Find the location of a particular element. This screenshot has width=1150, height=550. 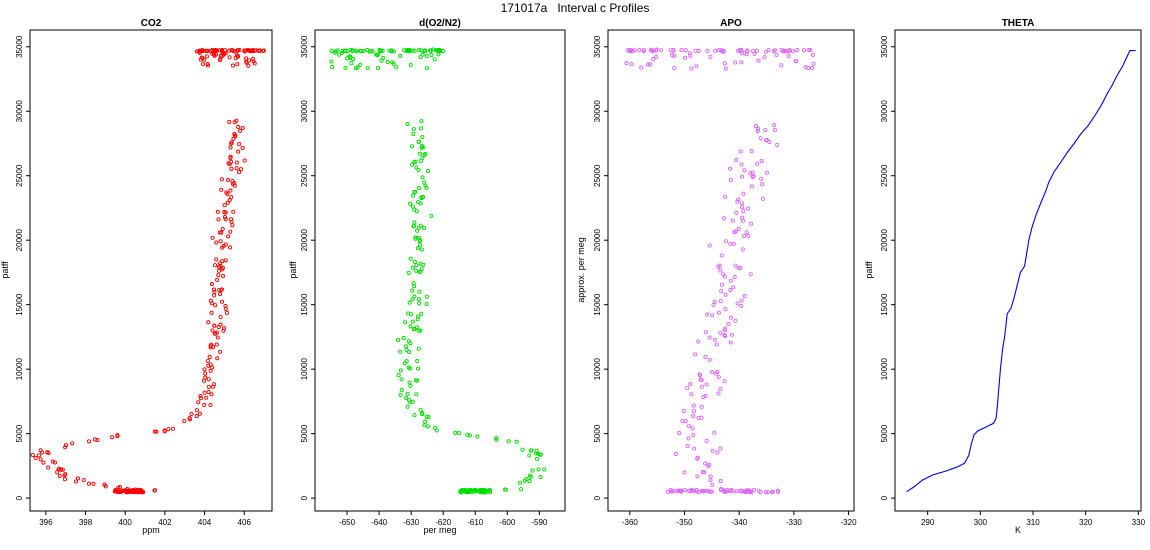

points-apo is located at coordinates (720, 271).